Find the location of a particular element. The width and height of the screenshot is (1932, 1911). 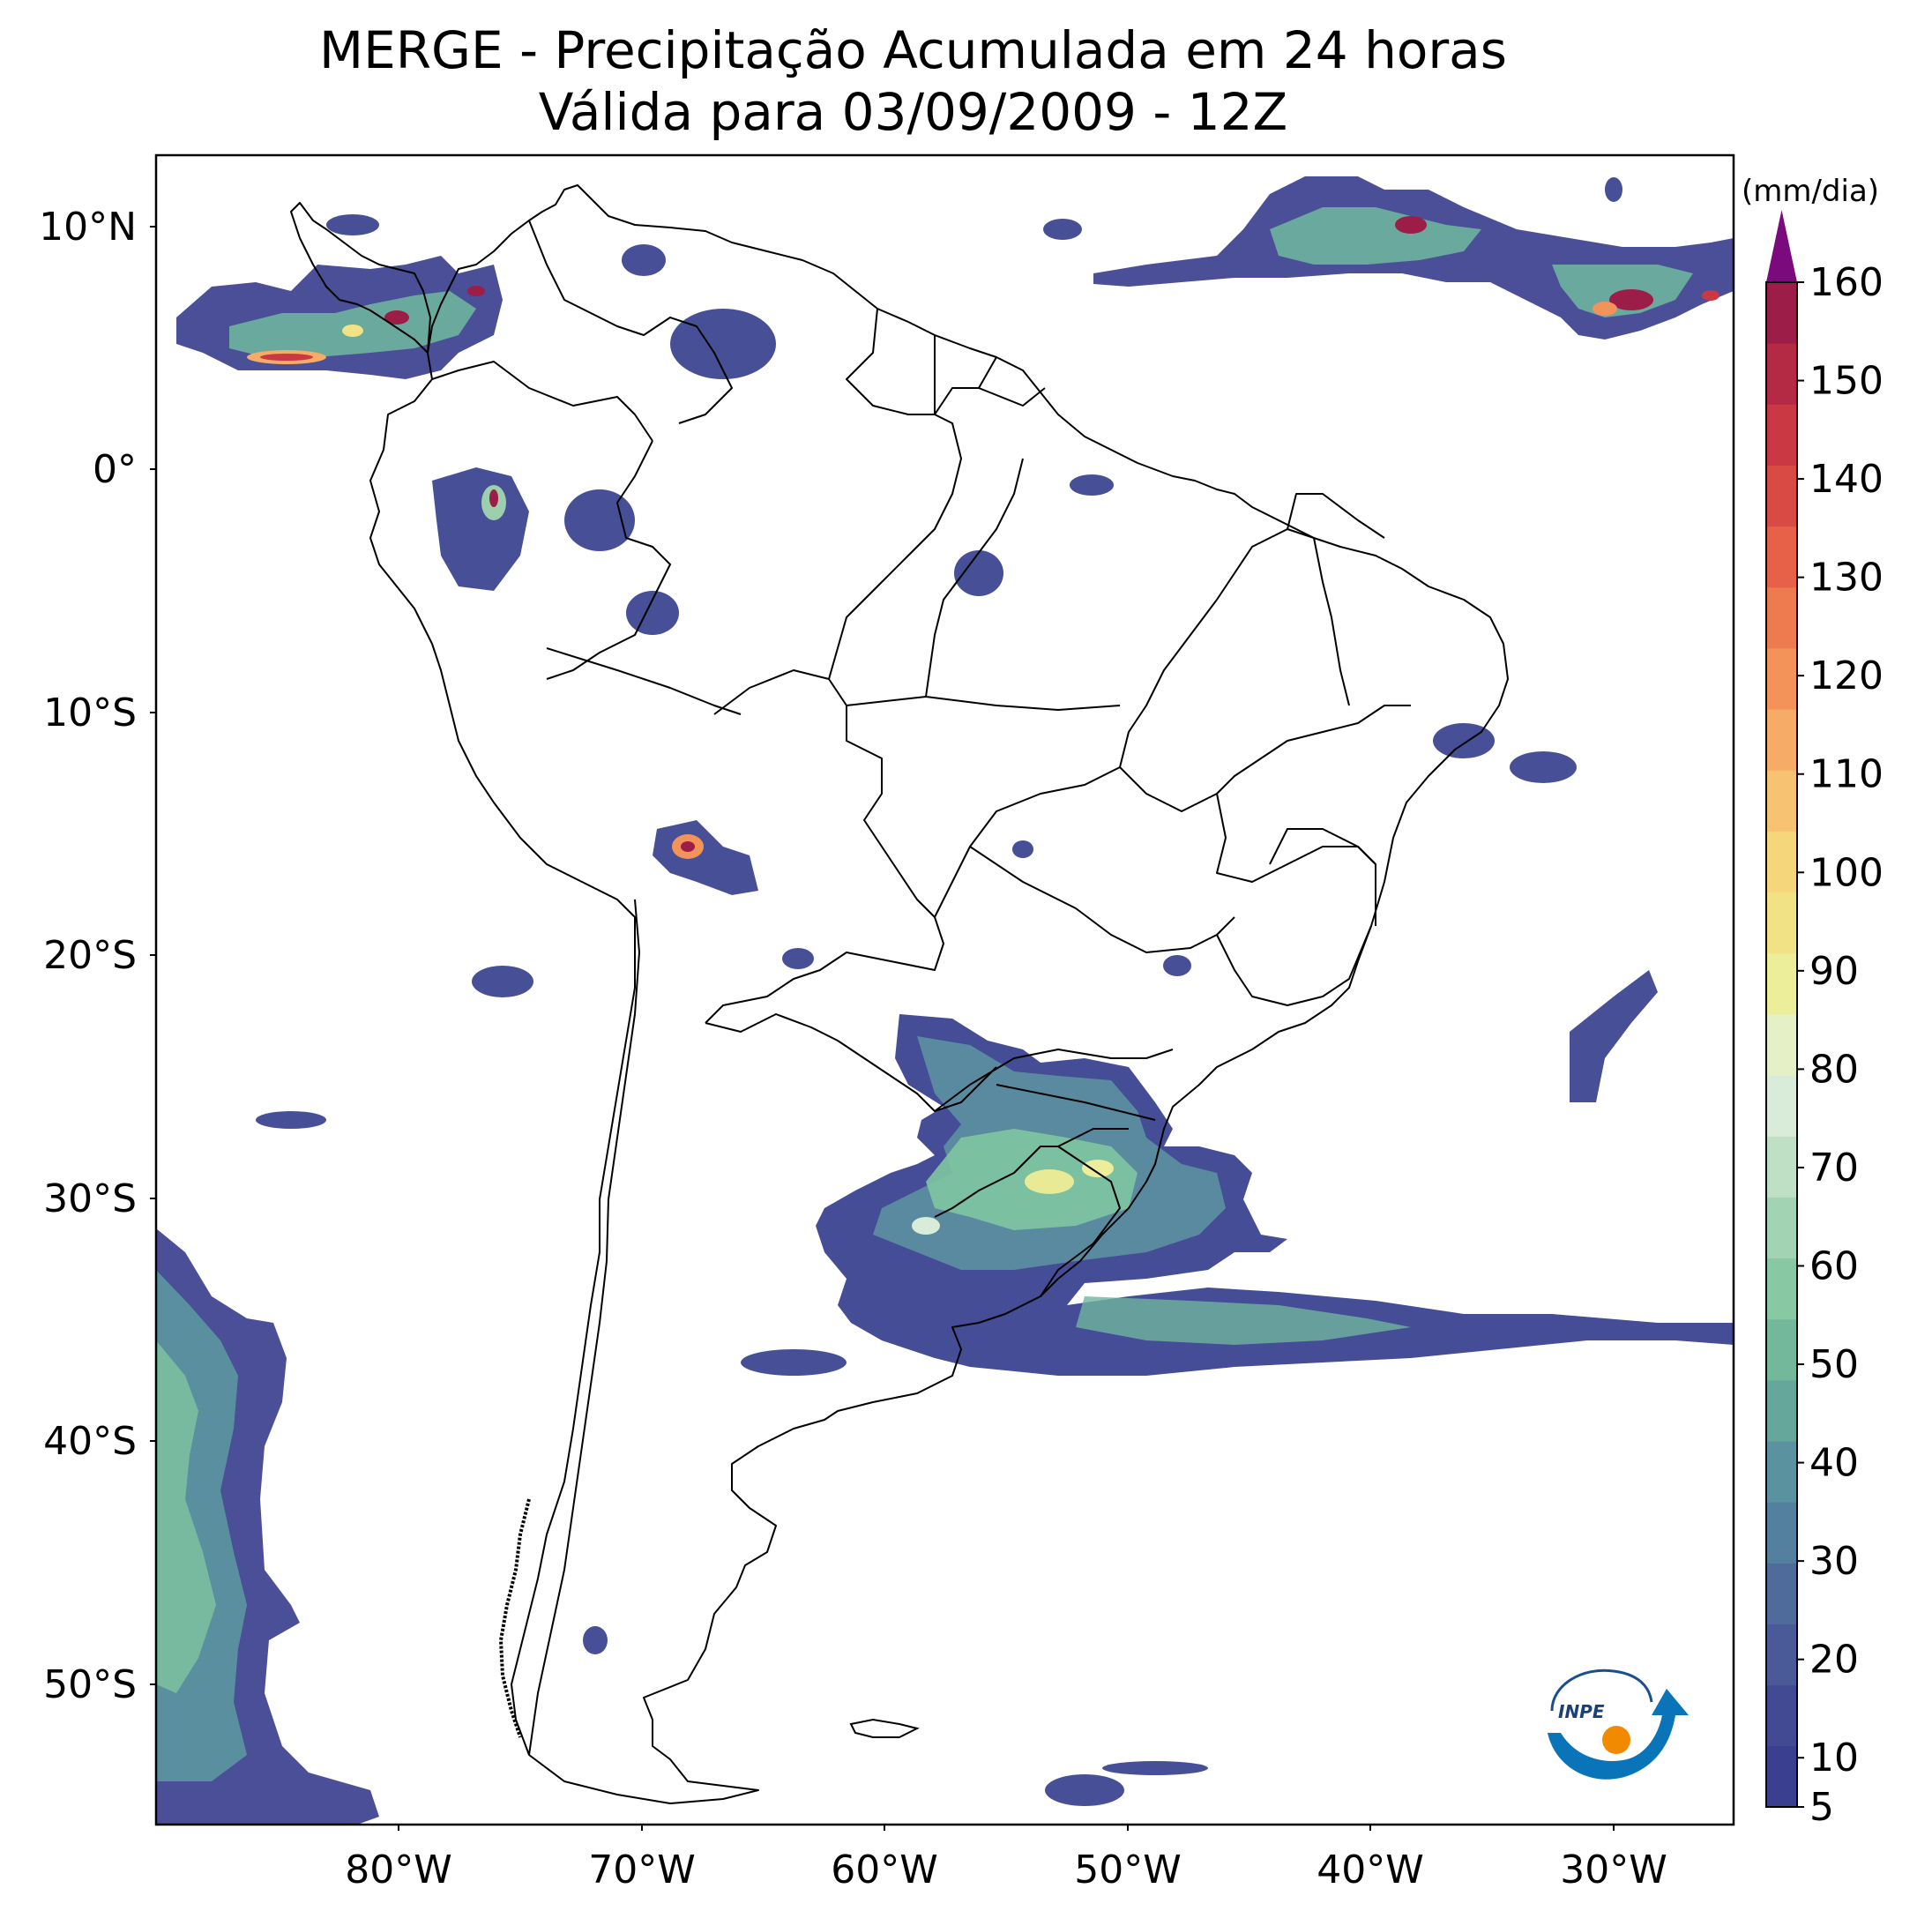

precip-peru-north is located at coordinates (599, 520).